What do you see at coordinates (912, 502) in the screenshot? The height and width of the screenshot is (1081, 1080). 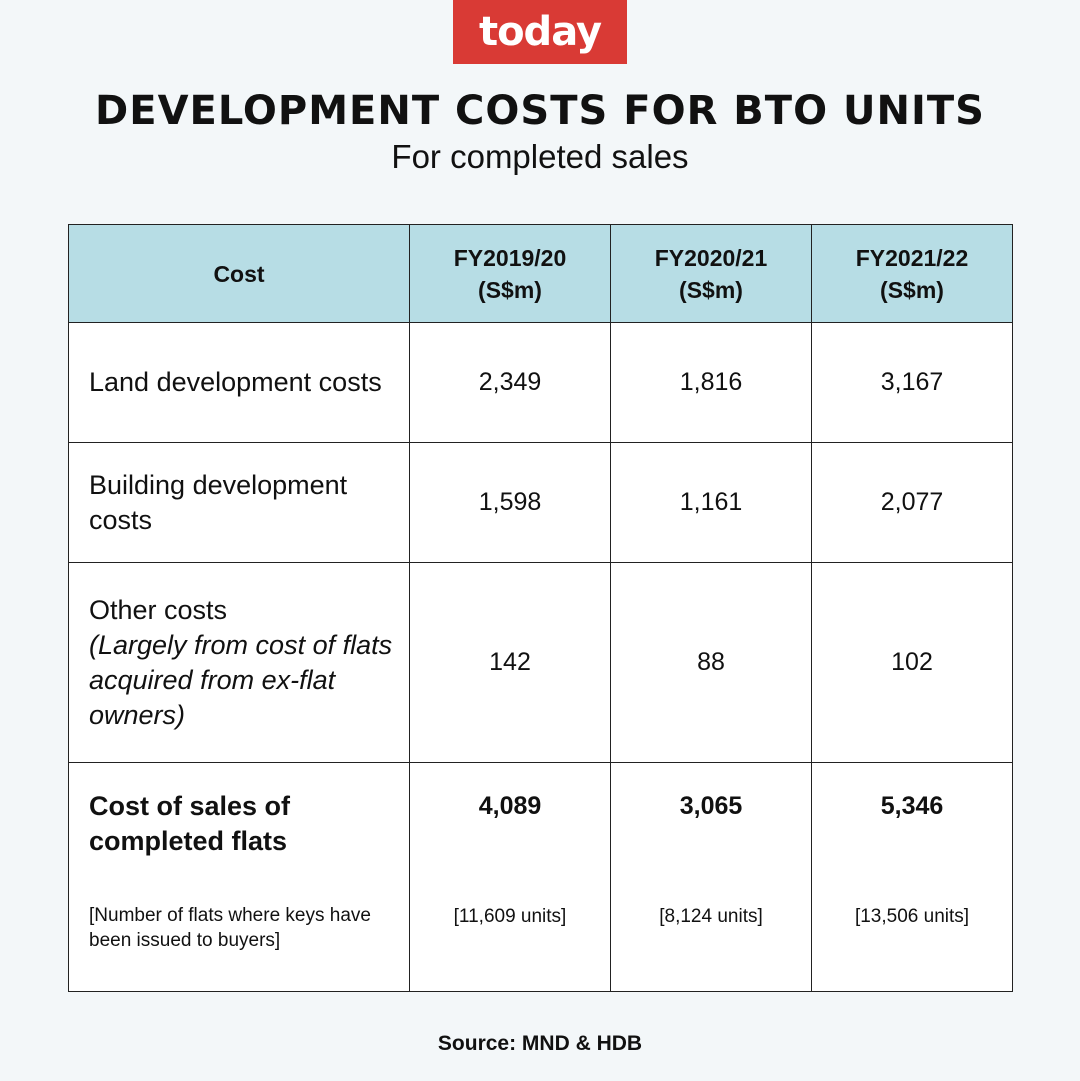 I see `cell-value: 2,077` at bounding box center [912, 502].